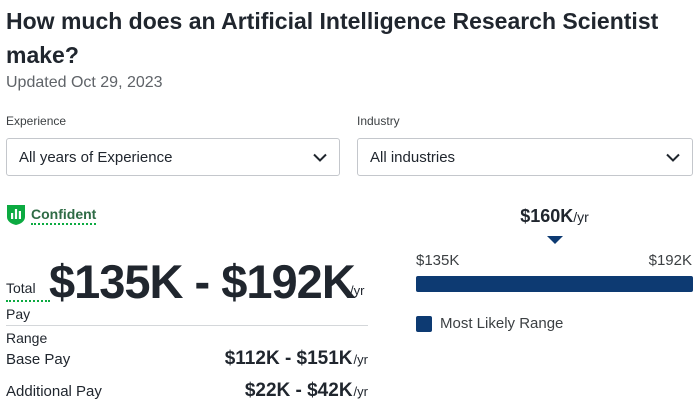 The height and width of the screenshot is (411, 700). What do you see at coordinates (413, 157) in the screenshot?
I see `industry-select-value: All industries` at bounding box center [413, 157].